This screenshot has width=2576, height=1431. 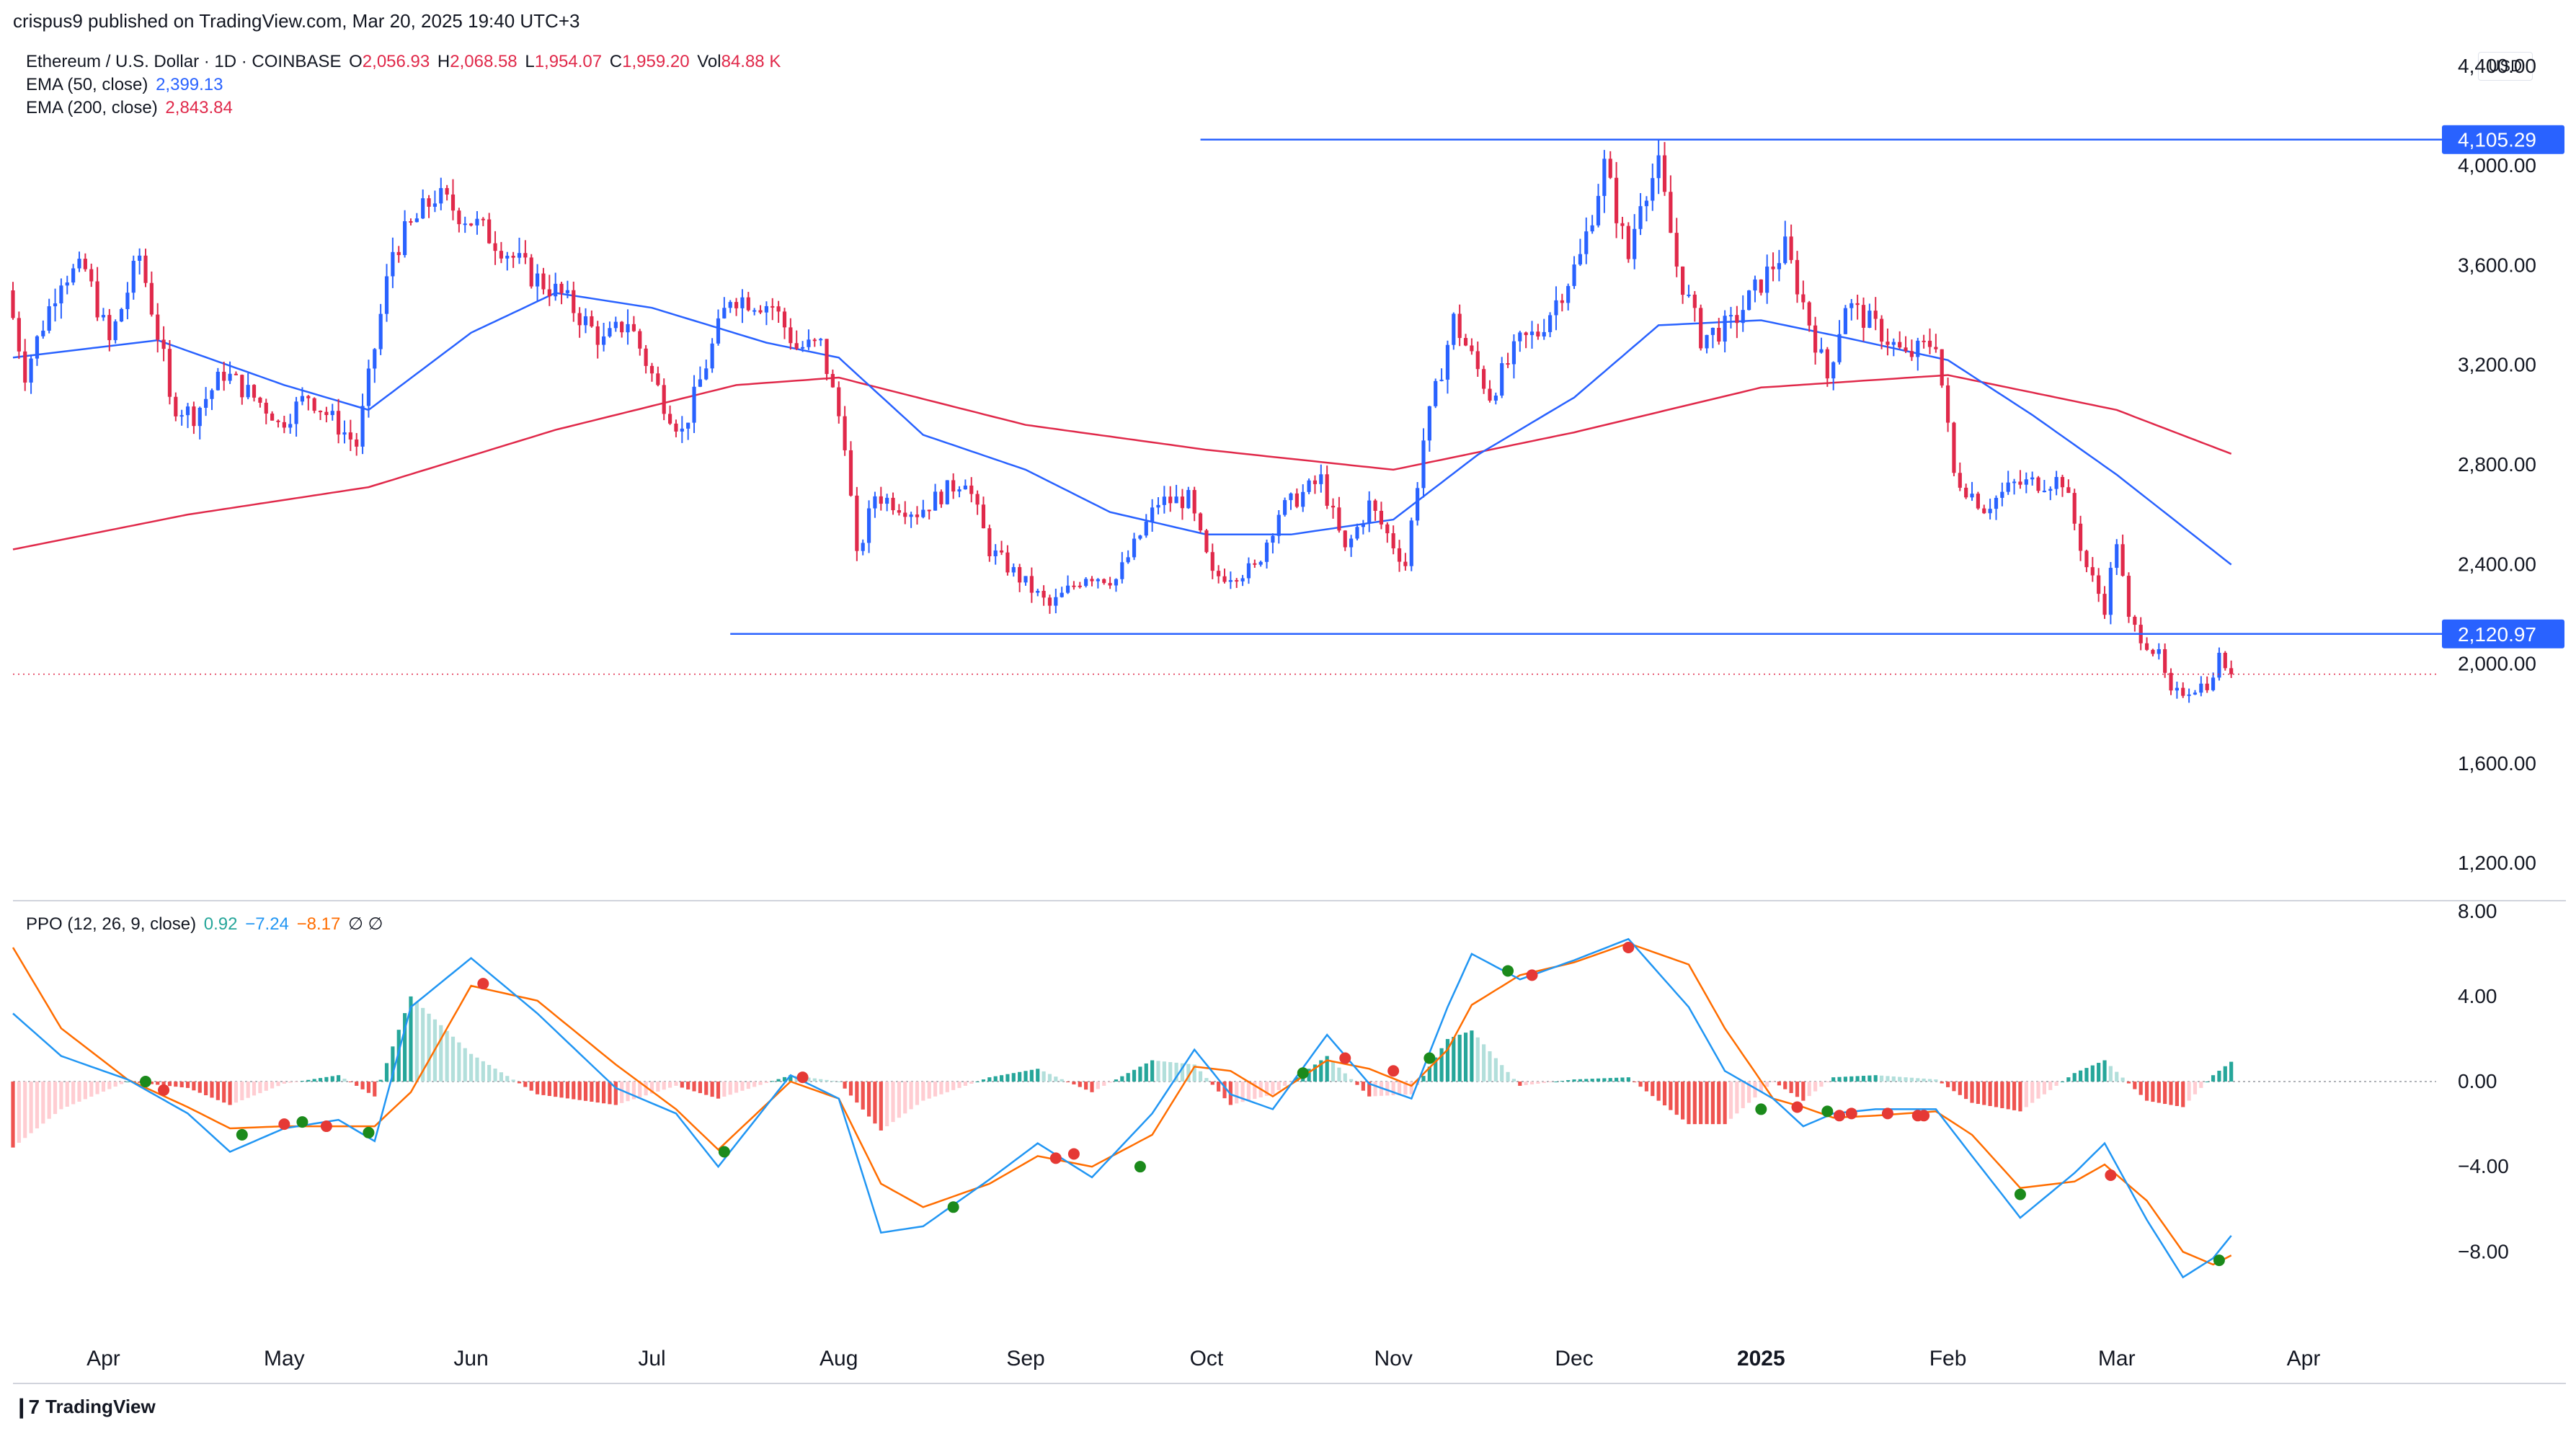 I want to click on ema200-legend: EMA (200, close) 2,843.84, so click(x=129, y=108).